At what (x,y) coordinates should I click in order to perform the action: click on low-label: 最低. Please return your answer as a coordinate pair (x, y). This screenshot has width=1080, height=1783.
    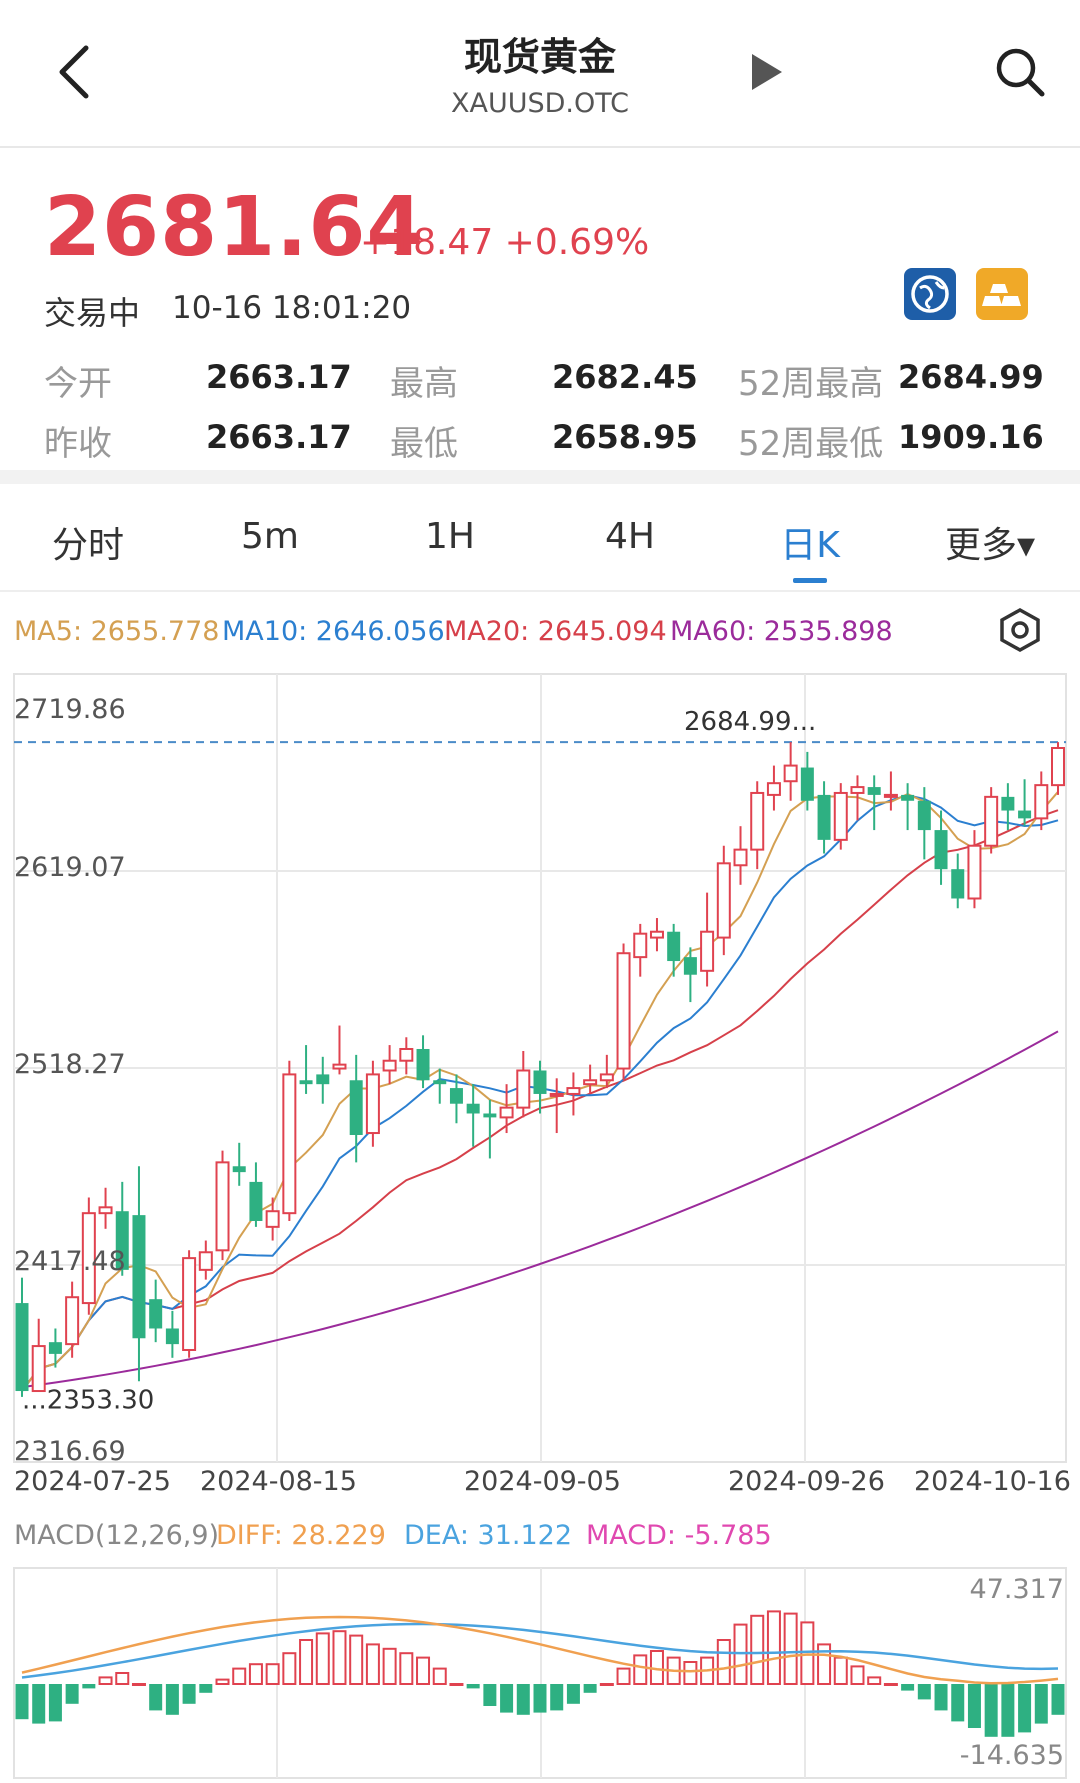
    Looking at the image, I should click on (424, 444).